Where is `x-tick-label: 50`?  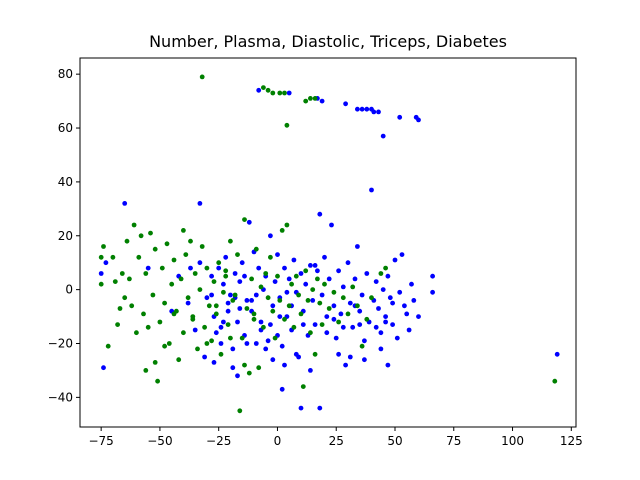
x-tick-label: 50 is located at coordinates (394, 441).